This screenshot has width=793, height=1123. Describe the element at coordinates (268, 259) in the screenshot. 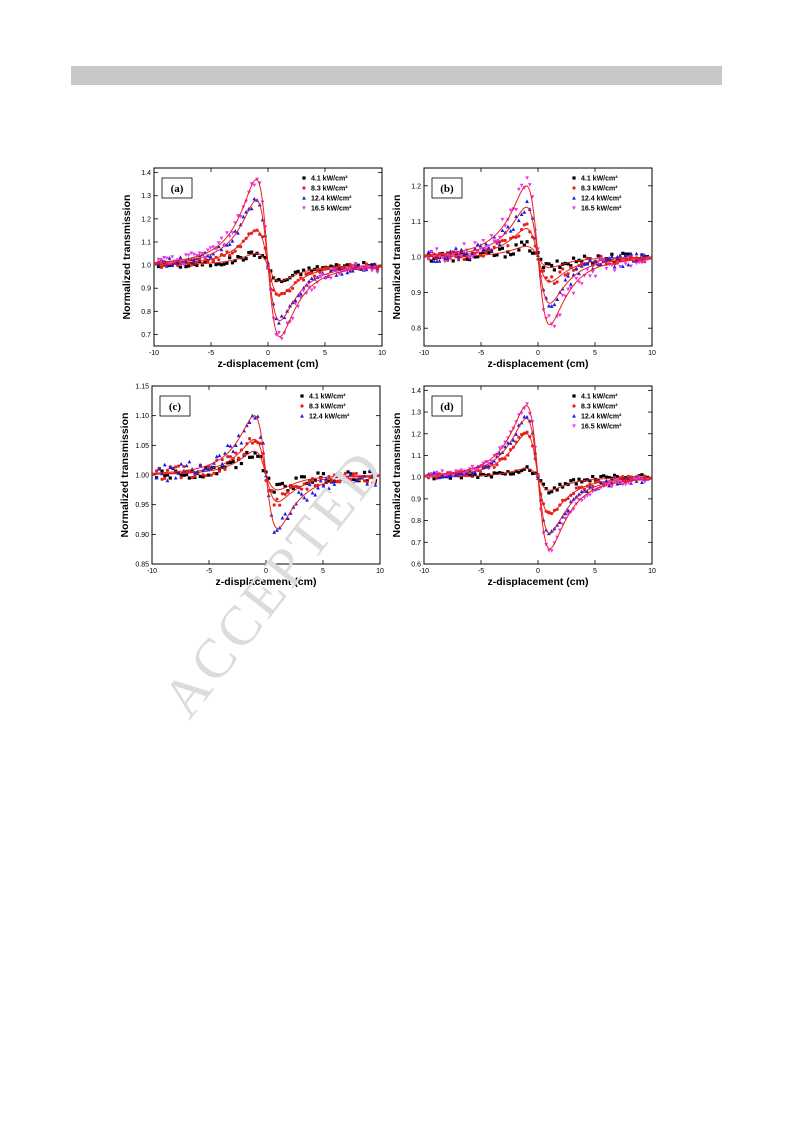

I see `series-points` at that location.